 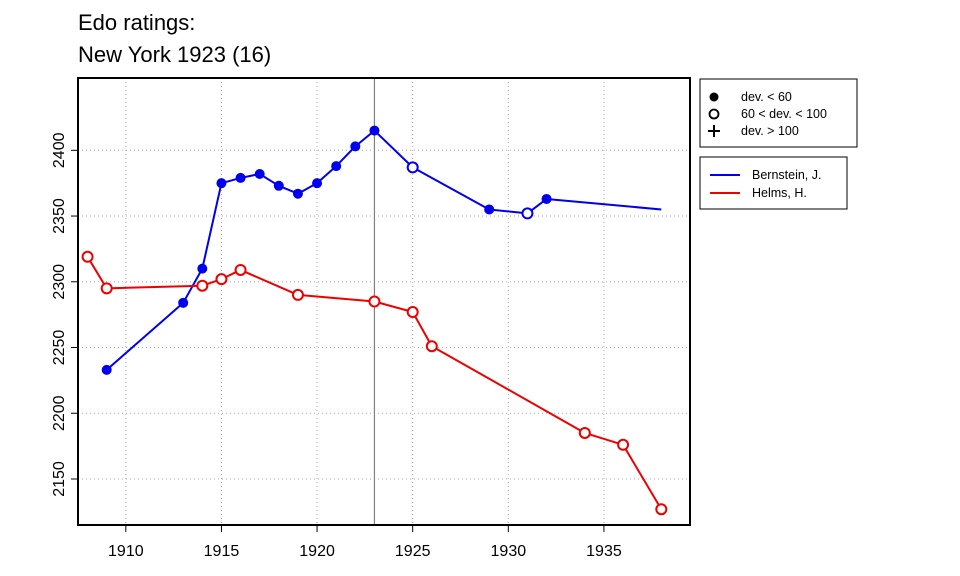 I want to click on y-tick-label: 2400, so click(x=59, y=150).